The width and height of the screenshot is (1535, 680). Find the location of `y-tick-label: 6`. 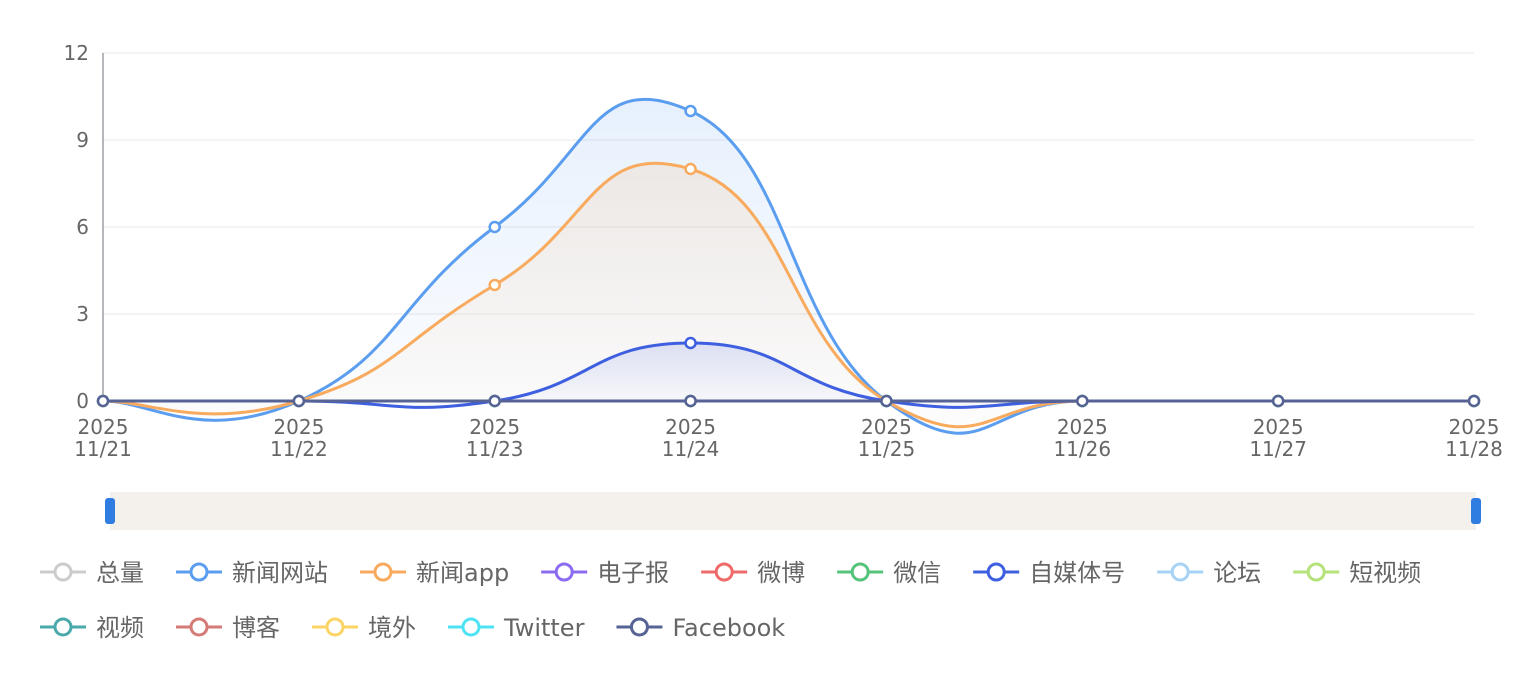

y-tick-label: 6 is located at coordinates (82, 227).